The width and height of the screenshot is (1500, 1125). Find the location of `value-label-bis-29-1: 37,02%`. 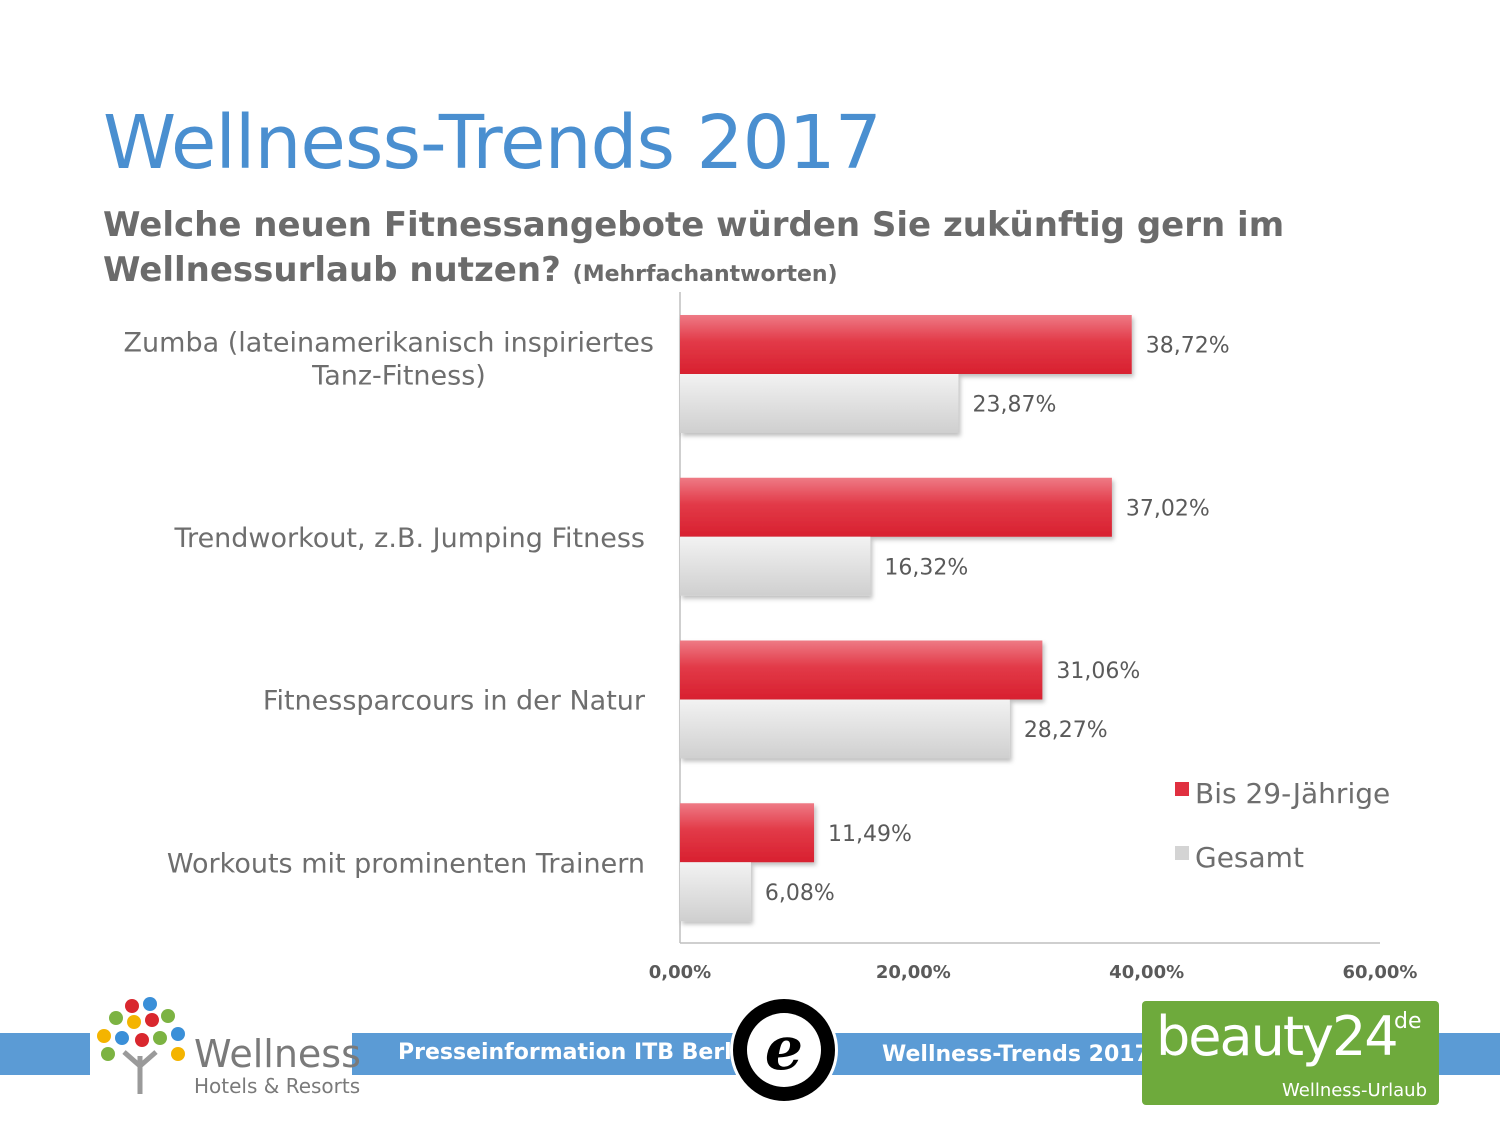

value-label-bis-29-1: 37,02% is located at coordinates (1168, 508).